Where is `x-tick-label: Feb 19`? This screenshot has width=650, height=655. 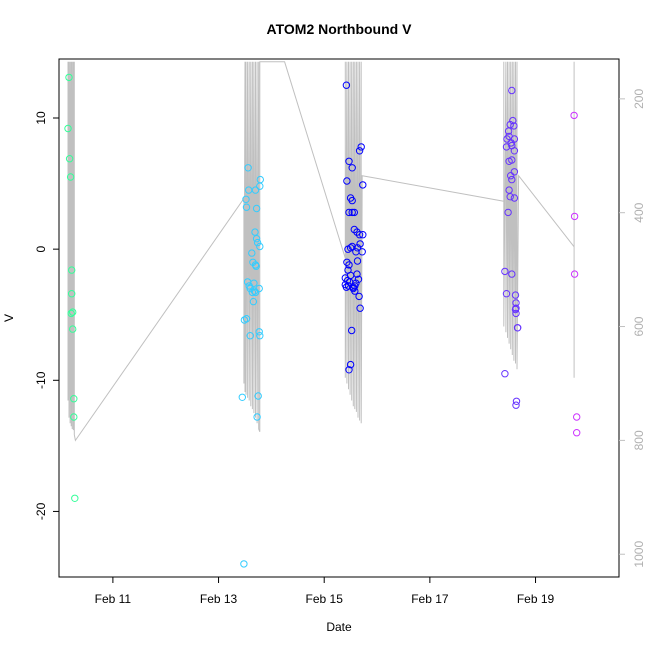 x-tick-label: Feb 19 is located at coordinates (536, 599).